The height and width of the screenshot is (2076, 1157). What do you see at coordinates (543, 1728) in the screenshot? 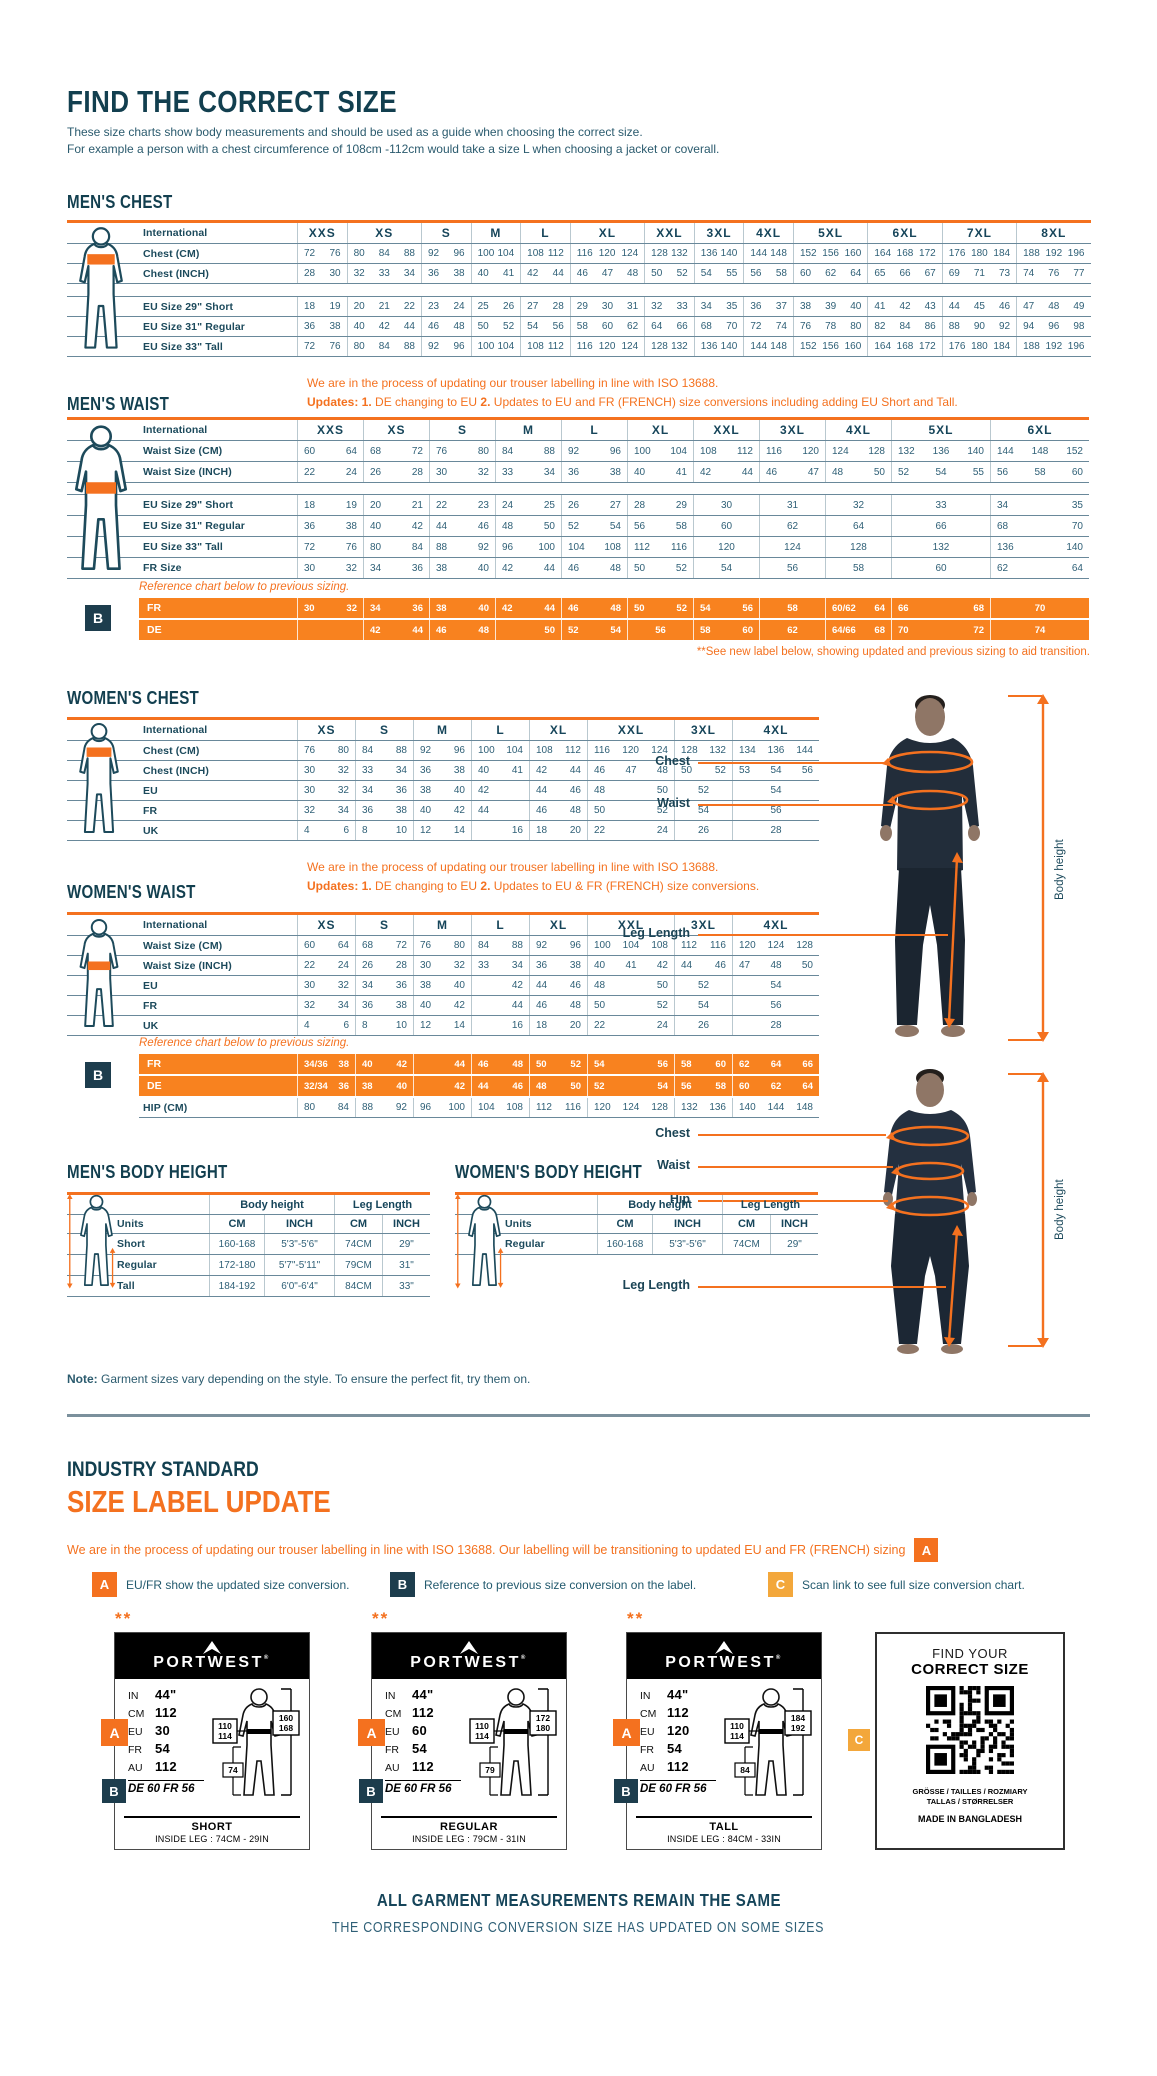
I see `svg-text: 180` at bounding box center [543, 1728].